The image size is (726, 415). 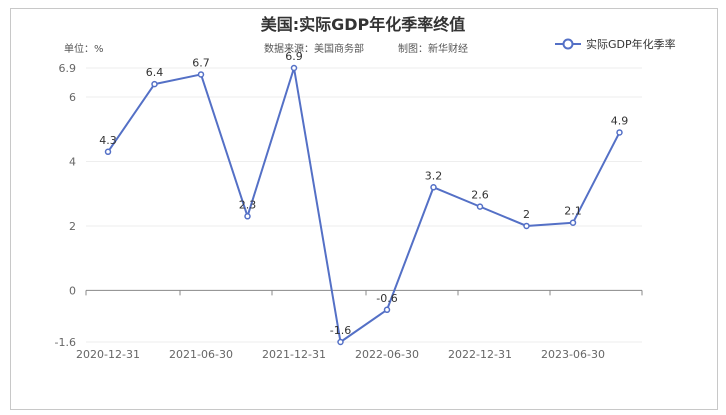 I want to click on x-tick-label: 2021-06-30, so click(x=201, y=354).